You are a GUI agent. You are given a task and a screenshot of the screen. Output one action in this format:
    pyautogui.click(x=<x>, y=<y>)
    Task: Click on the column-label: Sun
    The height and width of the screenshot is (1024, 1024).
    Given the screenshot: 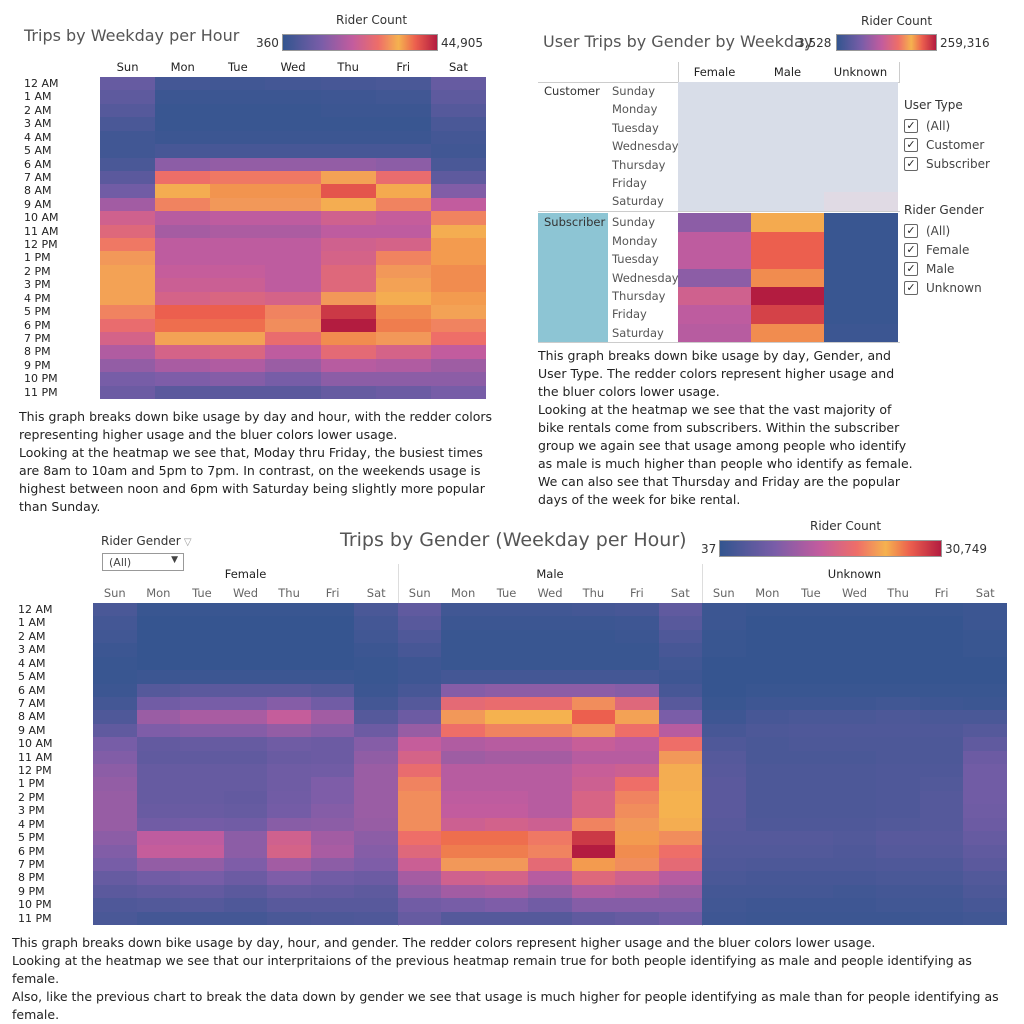 What is the action you would take?
    pyautogui.click(x=114, y=593)
    